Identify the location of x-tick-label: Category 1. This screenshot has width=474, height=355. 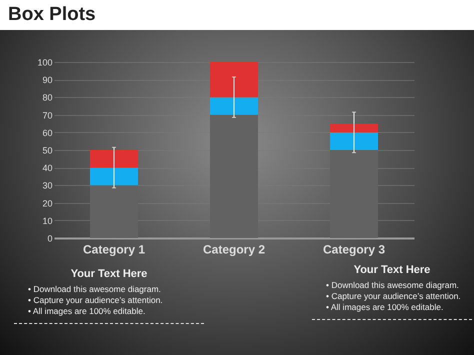
(114, 249).